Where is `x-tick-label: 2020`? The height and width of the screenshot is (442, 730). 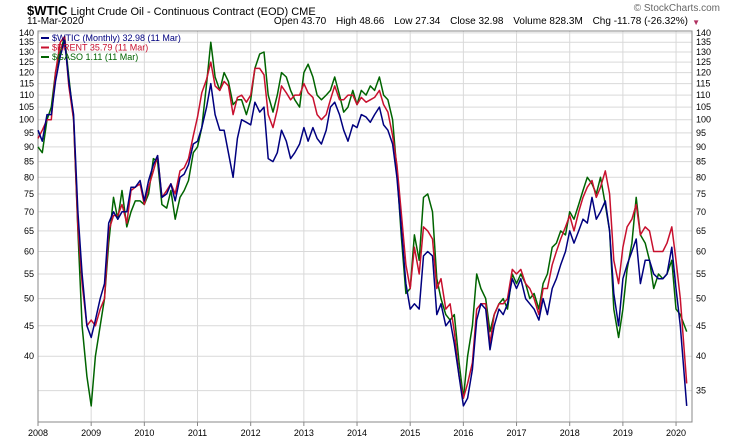
x-tick-label: 2020 is located at coordinates (676, 433).